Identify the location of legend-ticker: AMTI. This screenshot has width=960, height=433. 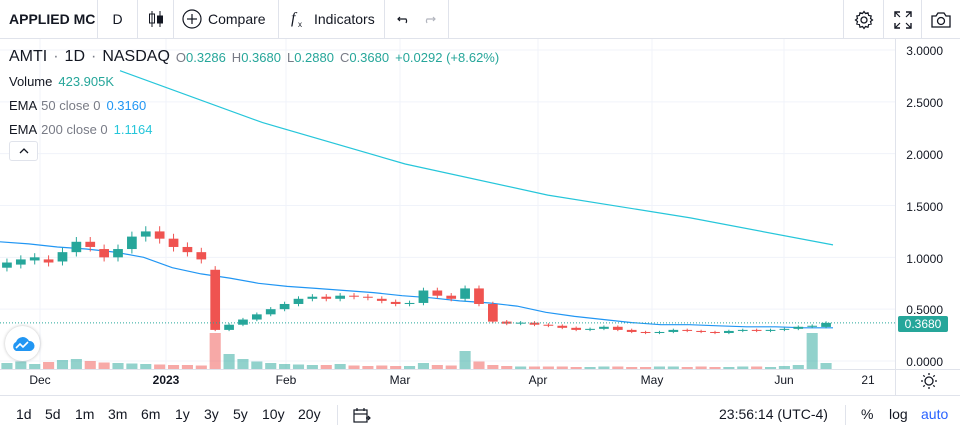
(28, 56).